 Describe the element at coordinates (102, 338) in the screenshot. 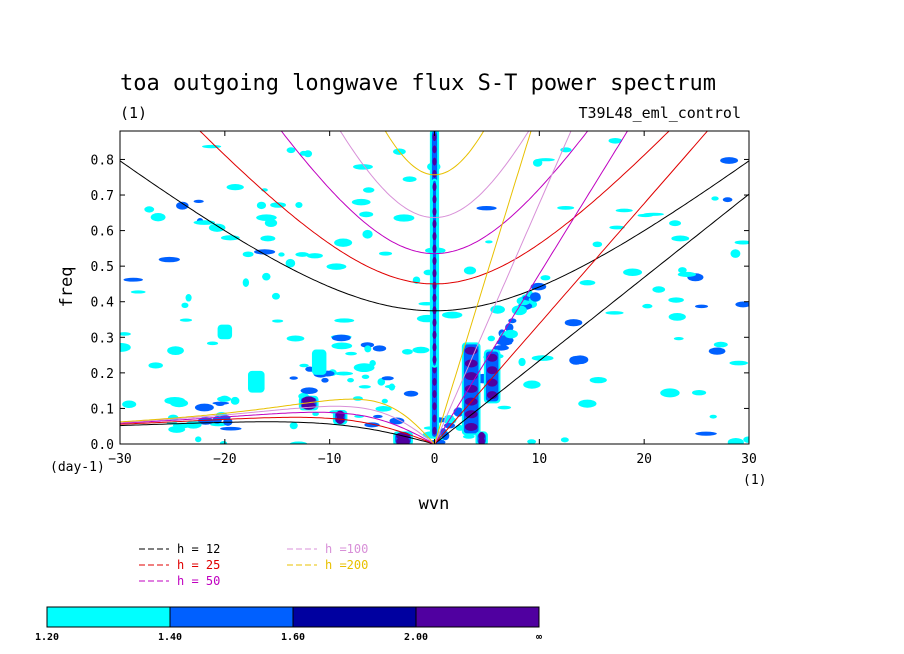

I see `y-tick-label: 0.3` at that location.